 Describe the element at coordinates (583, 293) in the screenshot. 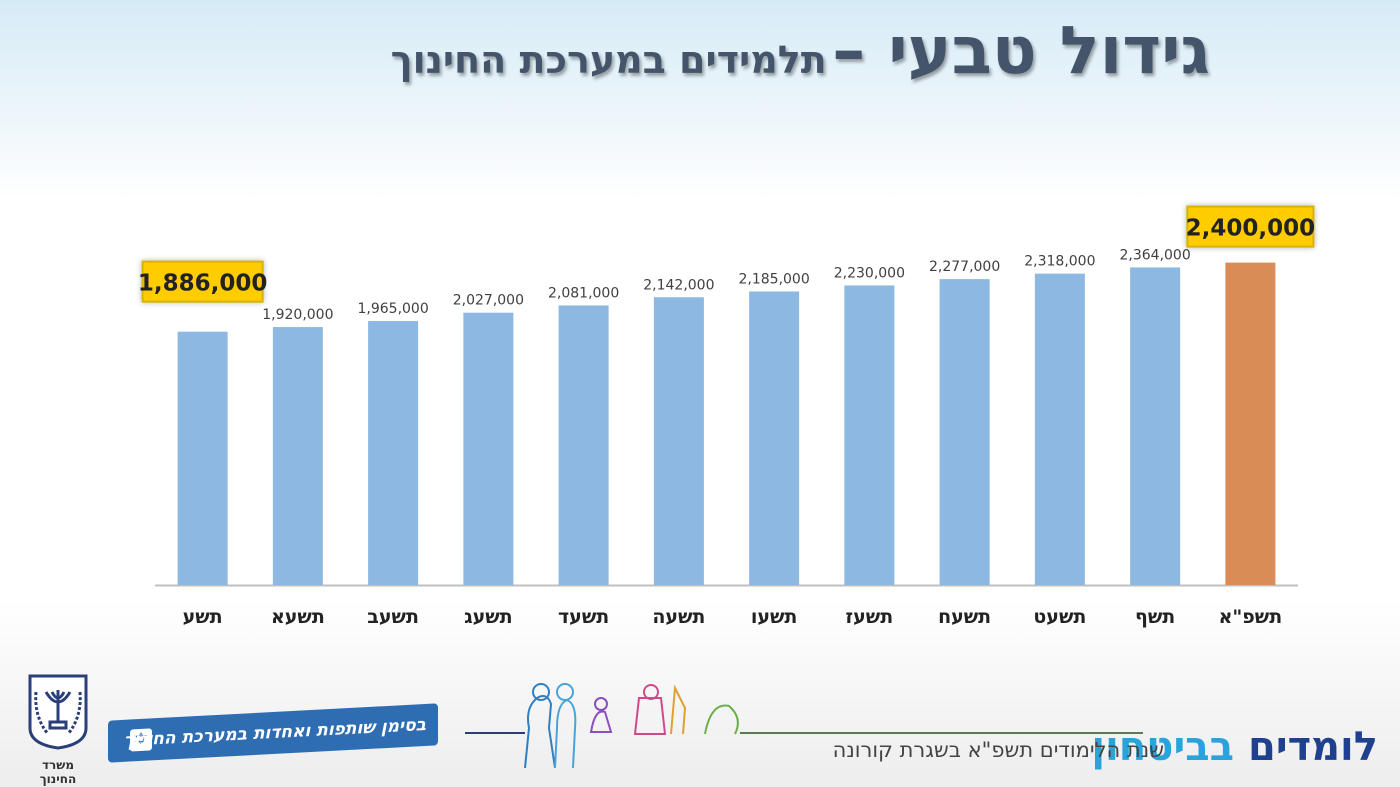

I see `data-label: 2,081,000` at that location.